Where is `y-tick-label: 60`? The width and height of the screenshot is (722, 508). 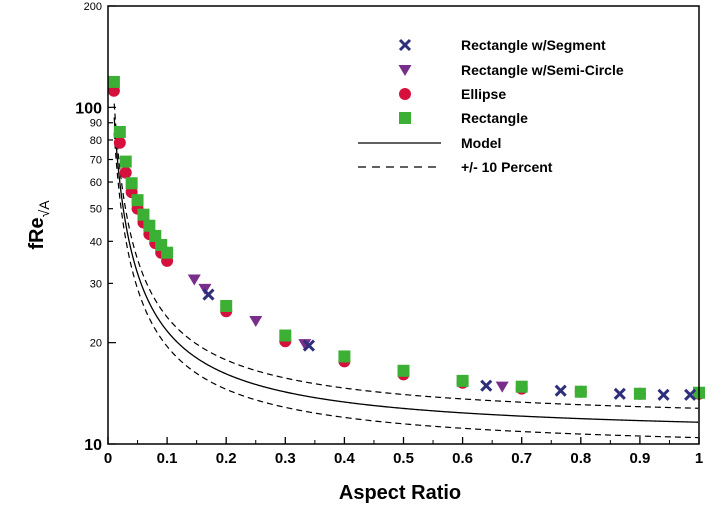 y-tick-label: 60 is located at coordinates (96, 183).